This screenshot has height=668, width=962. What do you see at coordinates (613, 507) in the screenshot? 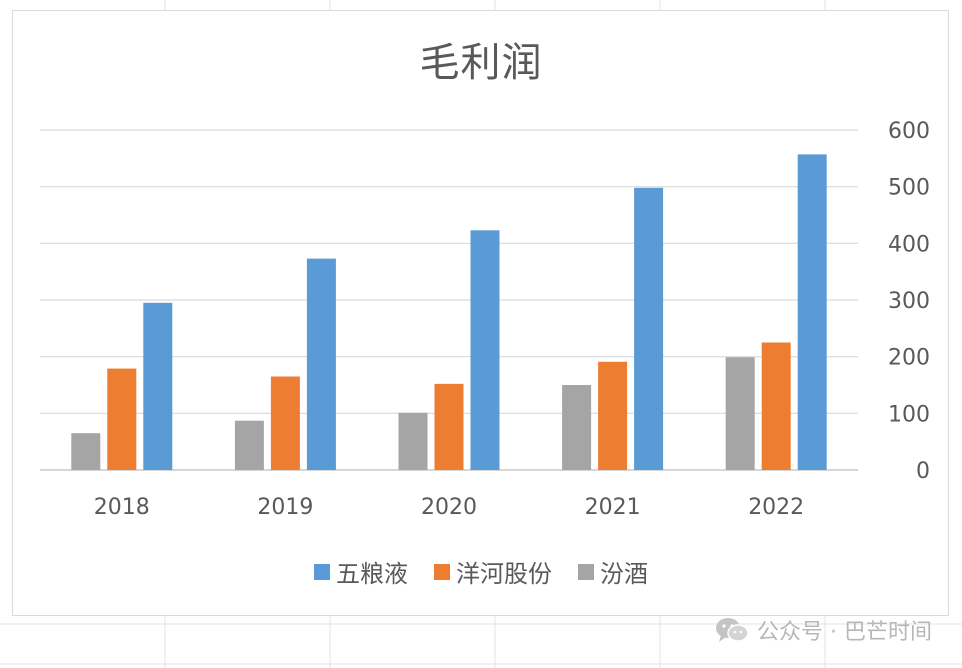
I see `x-tick-label-2021: 2021` at bounding box center [613, 507].